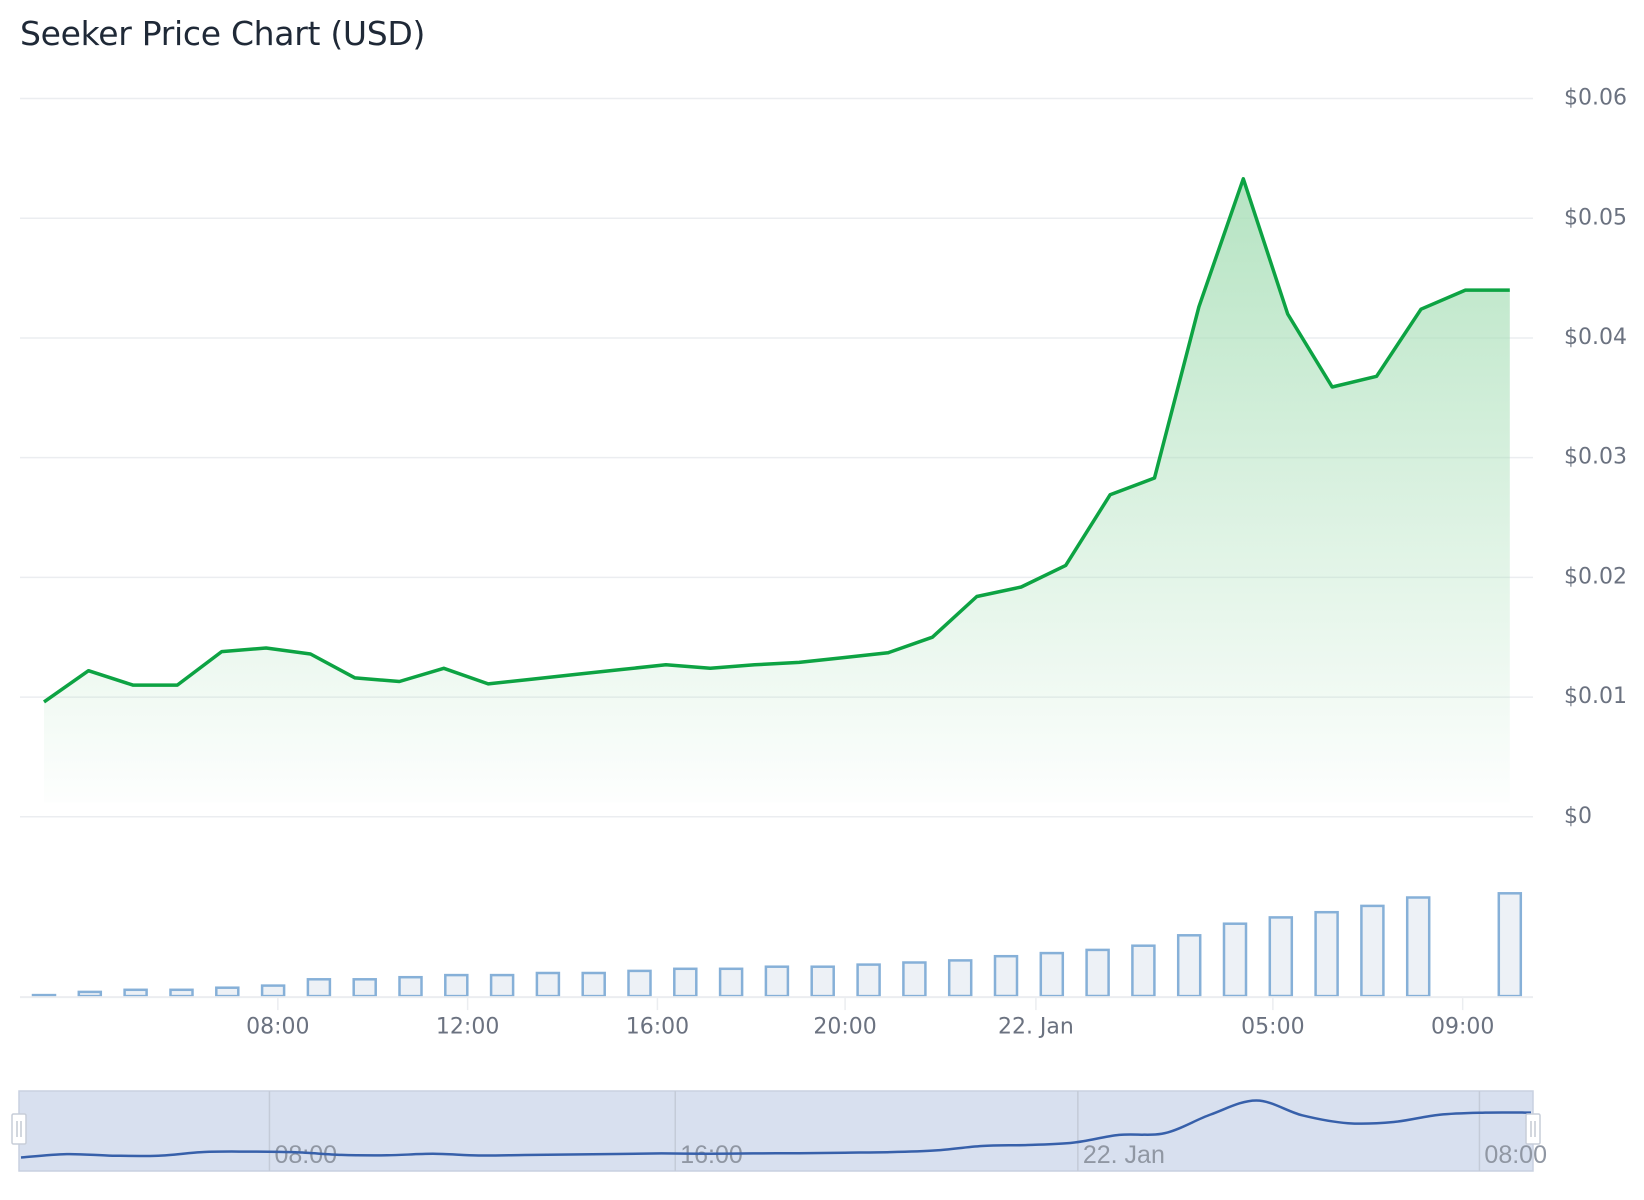 The height and width of the screenshot is (1200, 1644). Describe the element at coordinates (1595, 98) in the screenshot. I see `y-tick-label: $0.06` at that location.